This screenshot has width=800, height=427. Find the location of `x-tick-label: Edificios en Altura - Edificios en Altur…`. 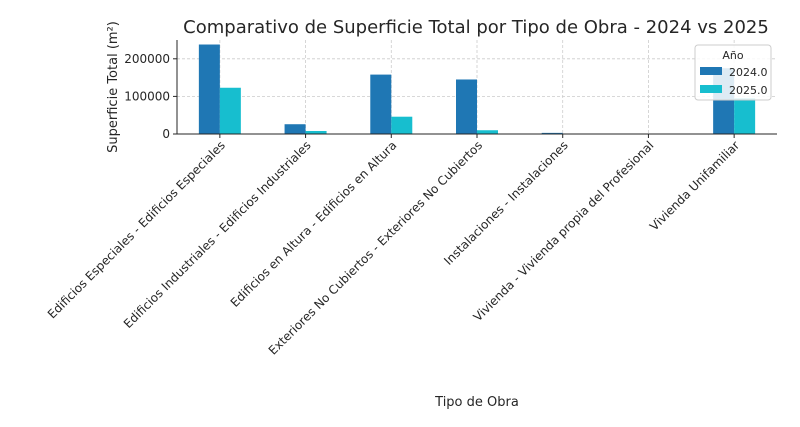

x-tick-label: Edificios en Altura - Edificios en Altur… is located at coordinates (314, 224).